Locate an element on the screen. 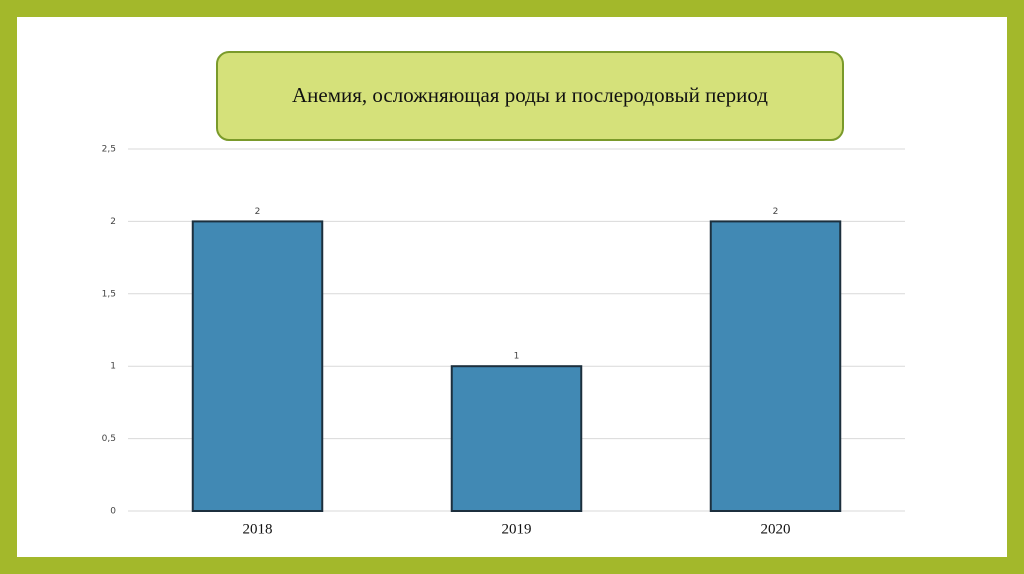 This screenshot has width=1024, height=574. x-tick-label: 2020 is located at coordinates (776, 529).